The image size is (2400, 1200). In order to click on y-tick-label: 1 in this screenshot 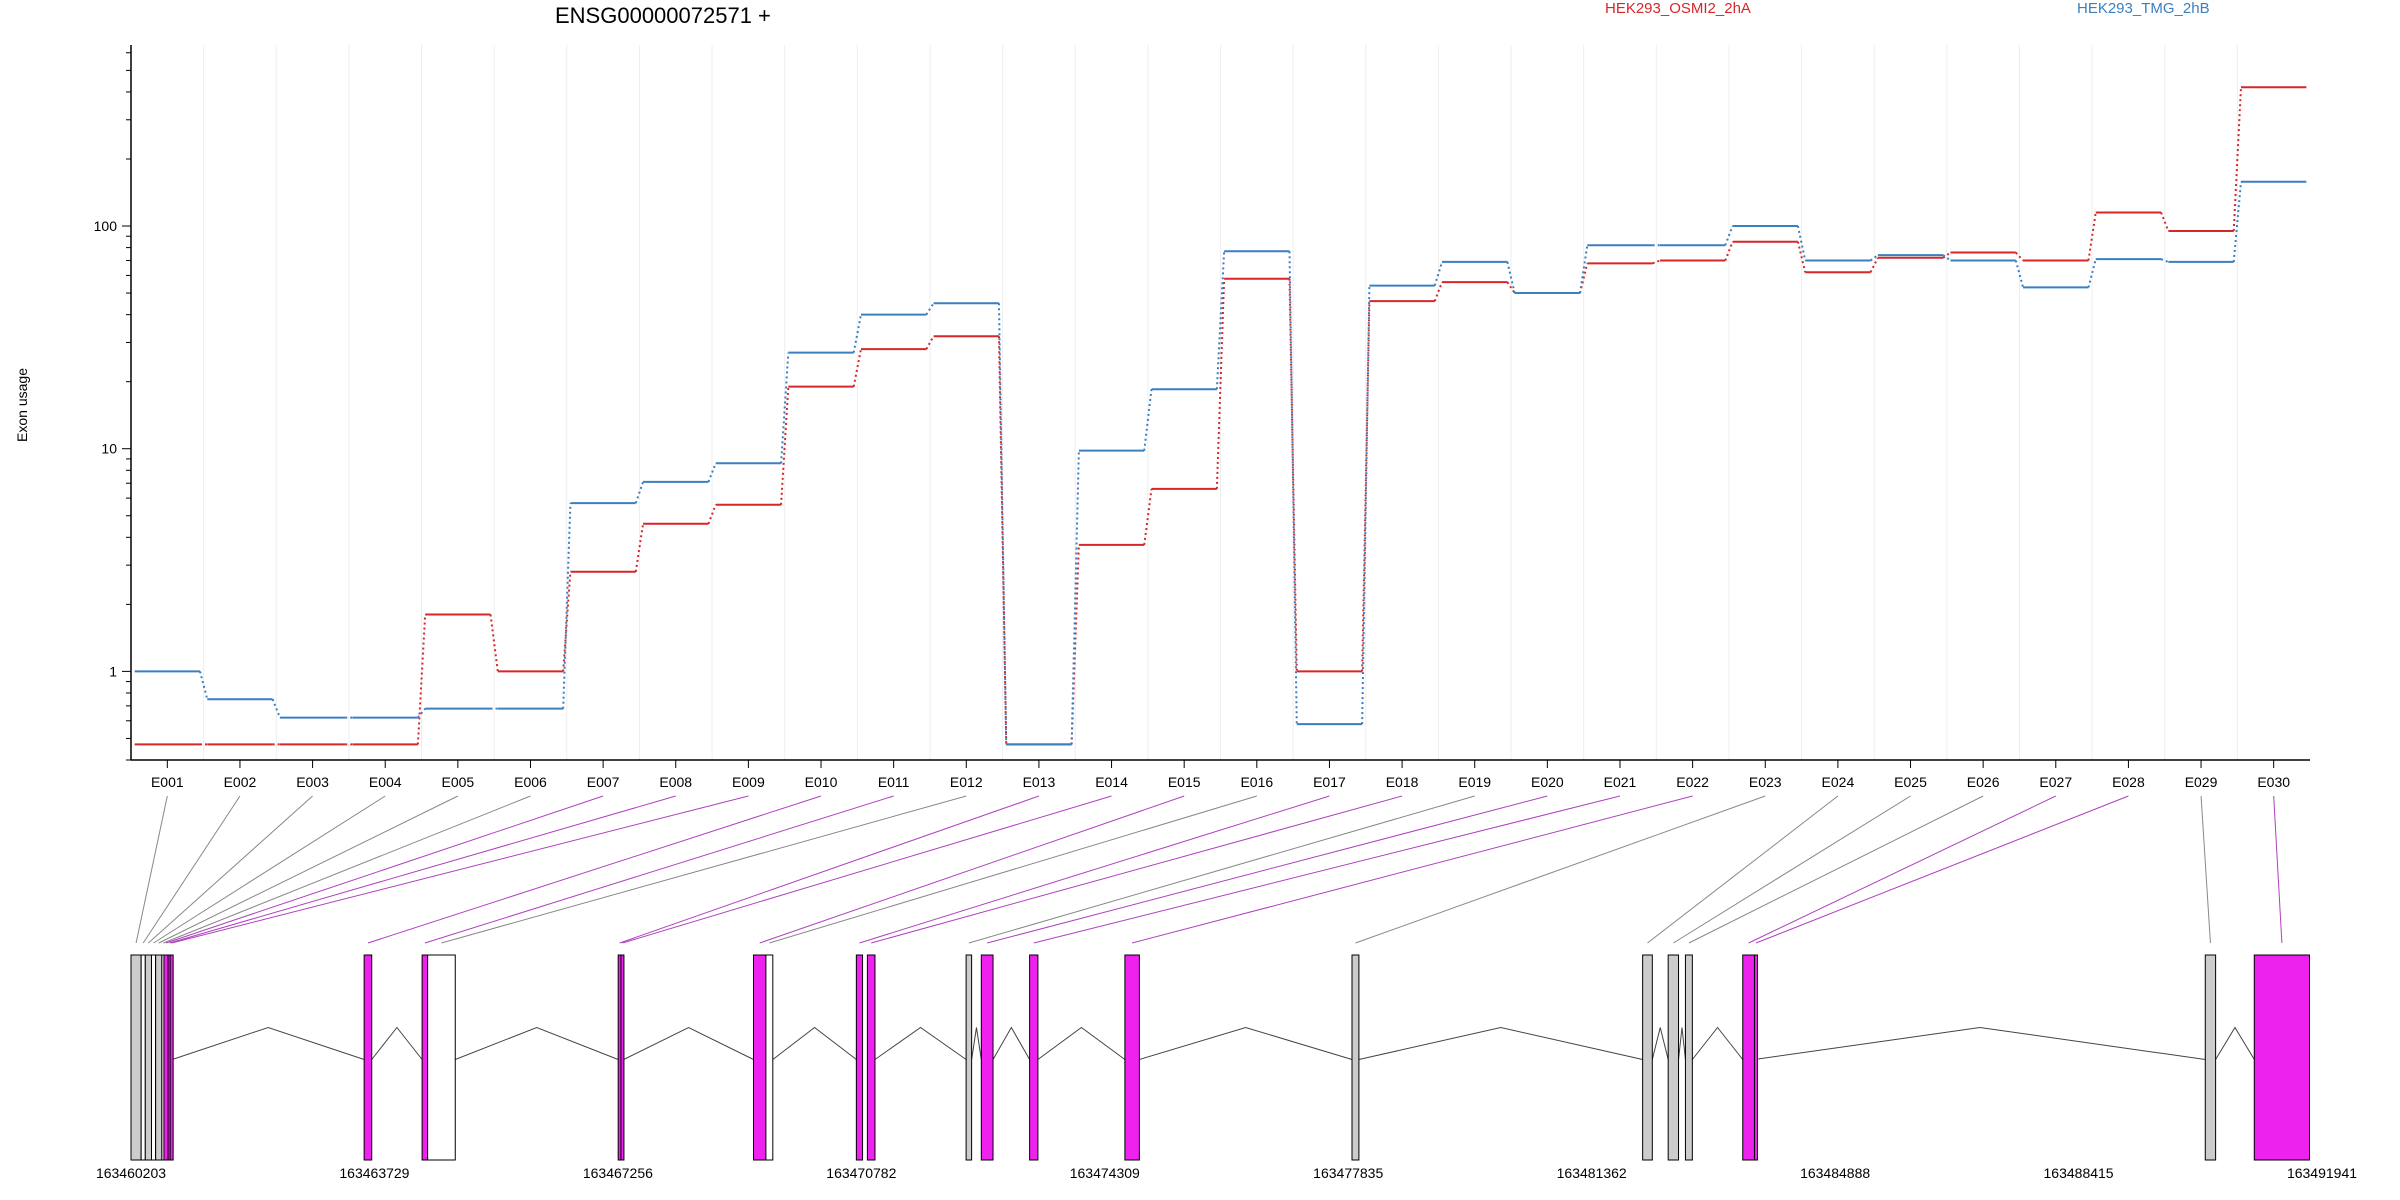, I will do `click(113, 671)`.